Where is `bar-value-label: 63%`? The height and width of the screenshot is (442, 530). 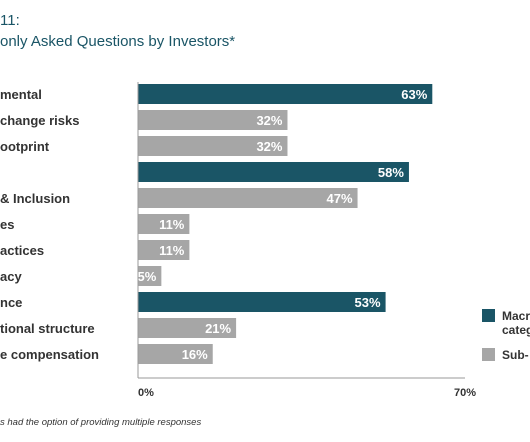 bar-value-label: 63% is located at coordinates (414, 94).